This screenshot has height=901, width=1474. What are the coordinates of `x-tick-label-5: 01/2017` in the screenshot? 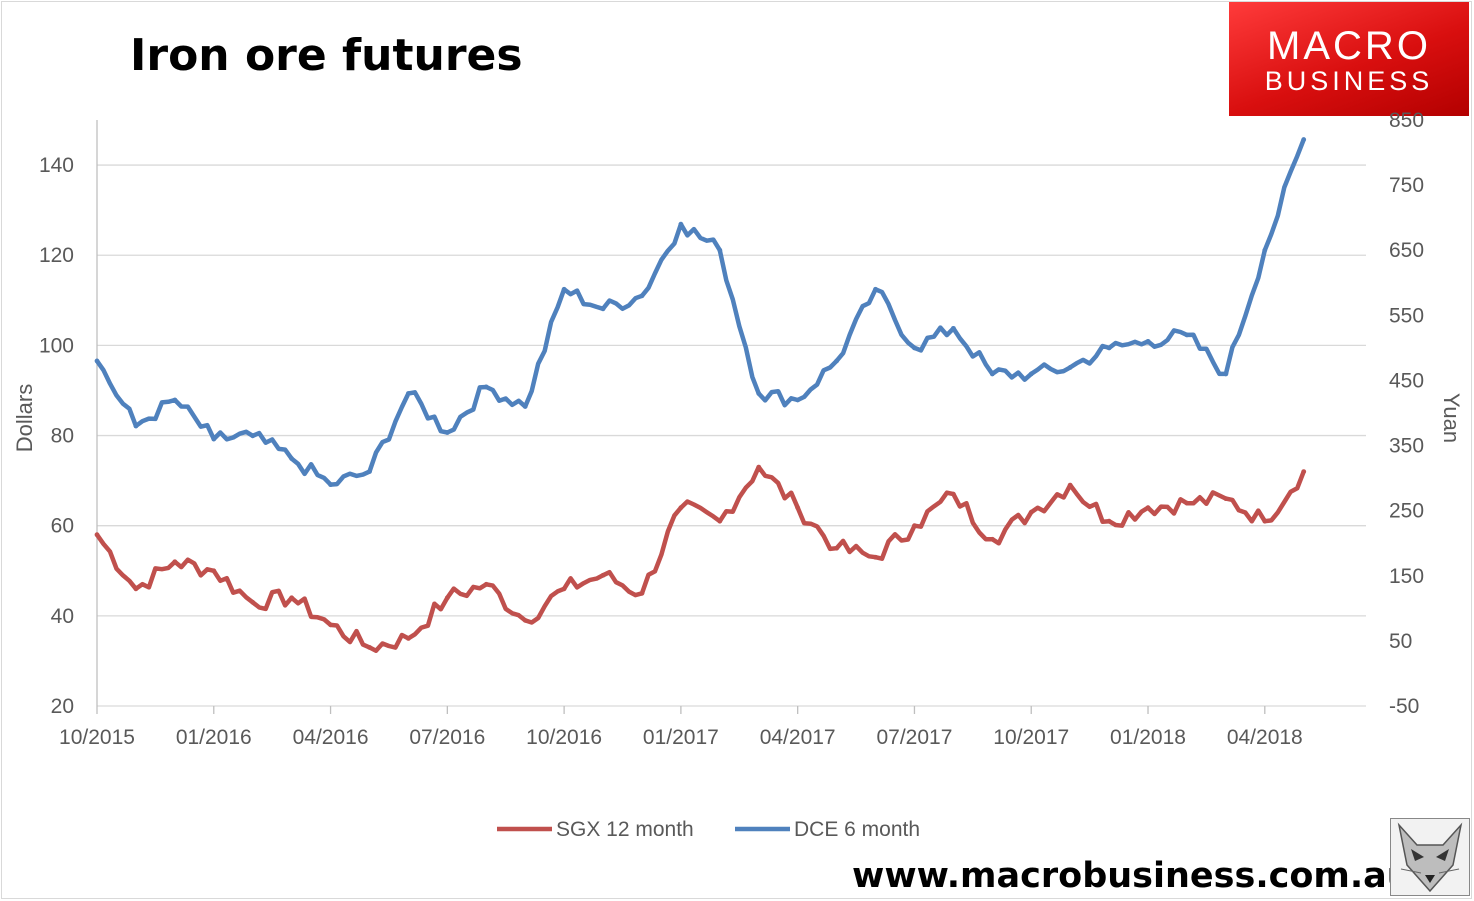 It's located at (681, 737).